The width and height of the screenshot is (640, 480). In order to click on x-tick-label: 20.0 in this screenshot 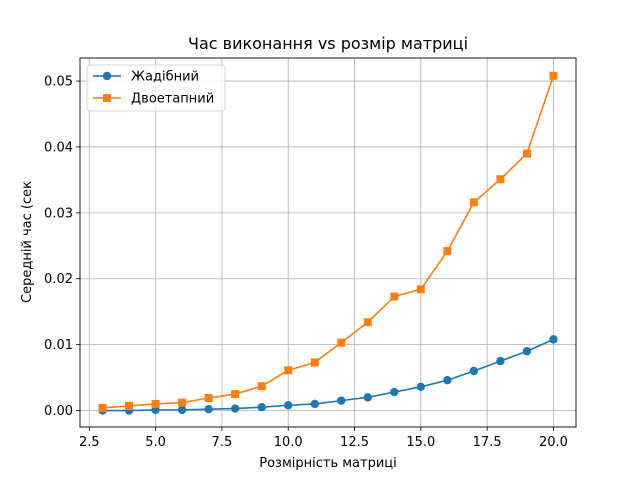, I will do `click(553, 442)`.